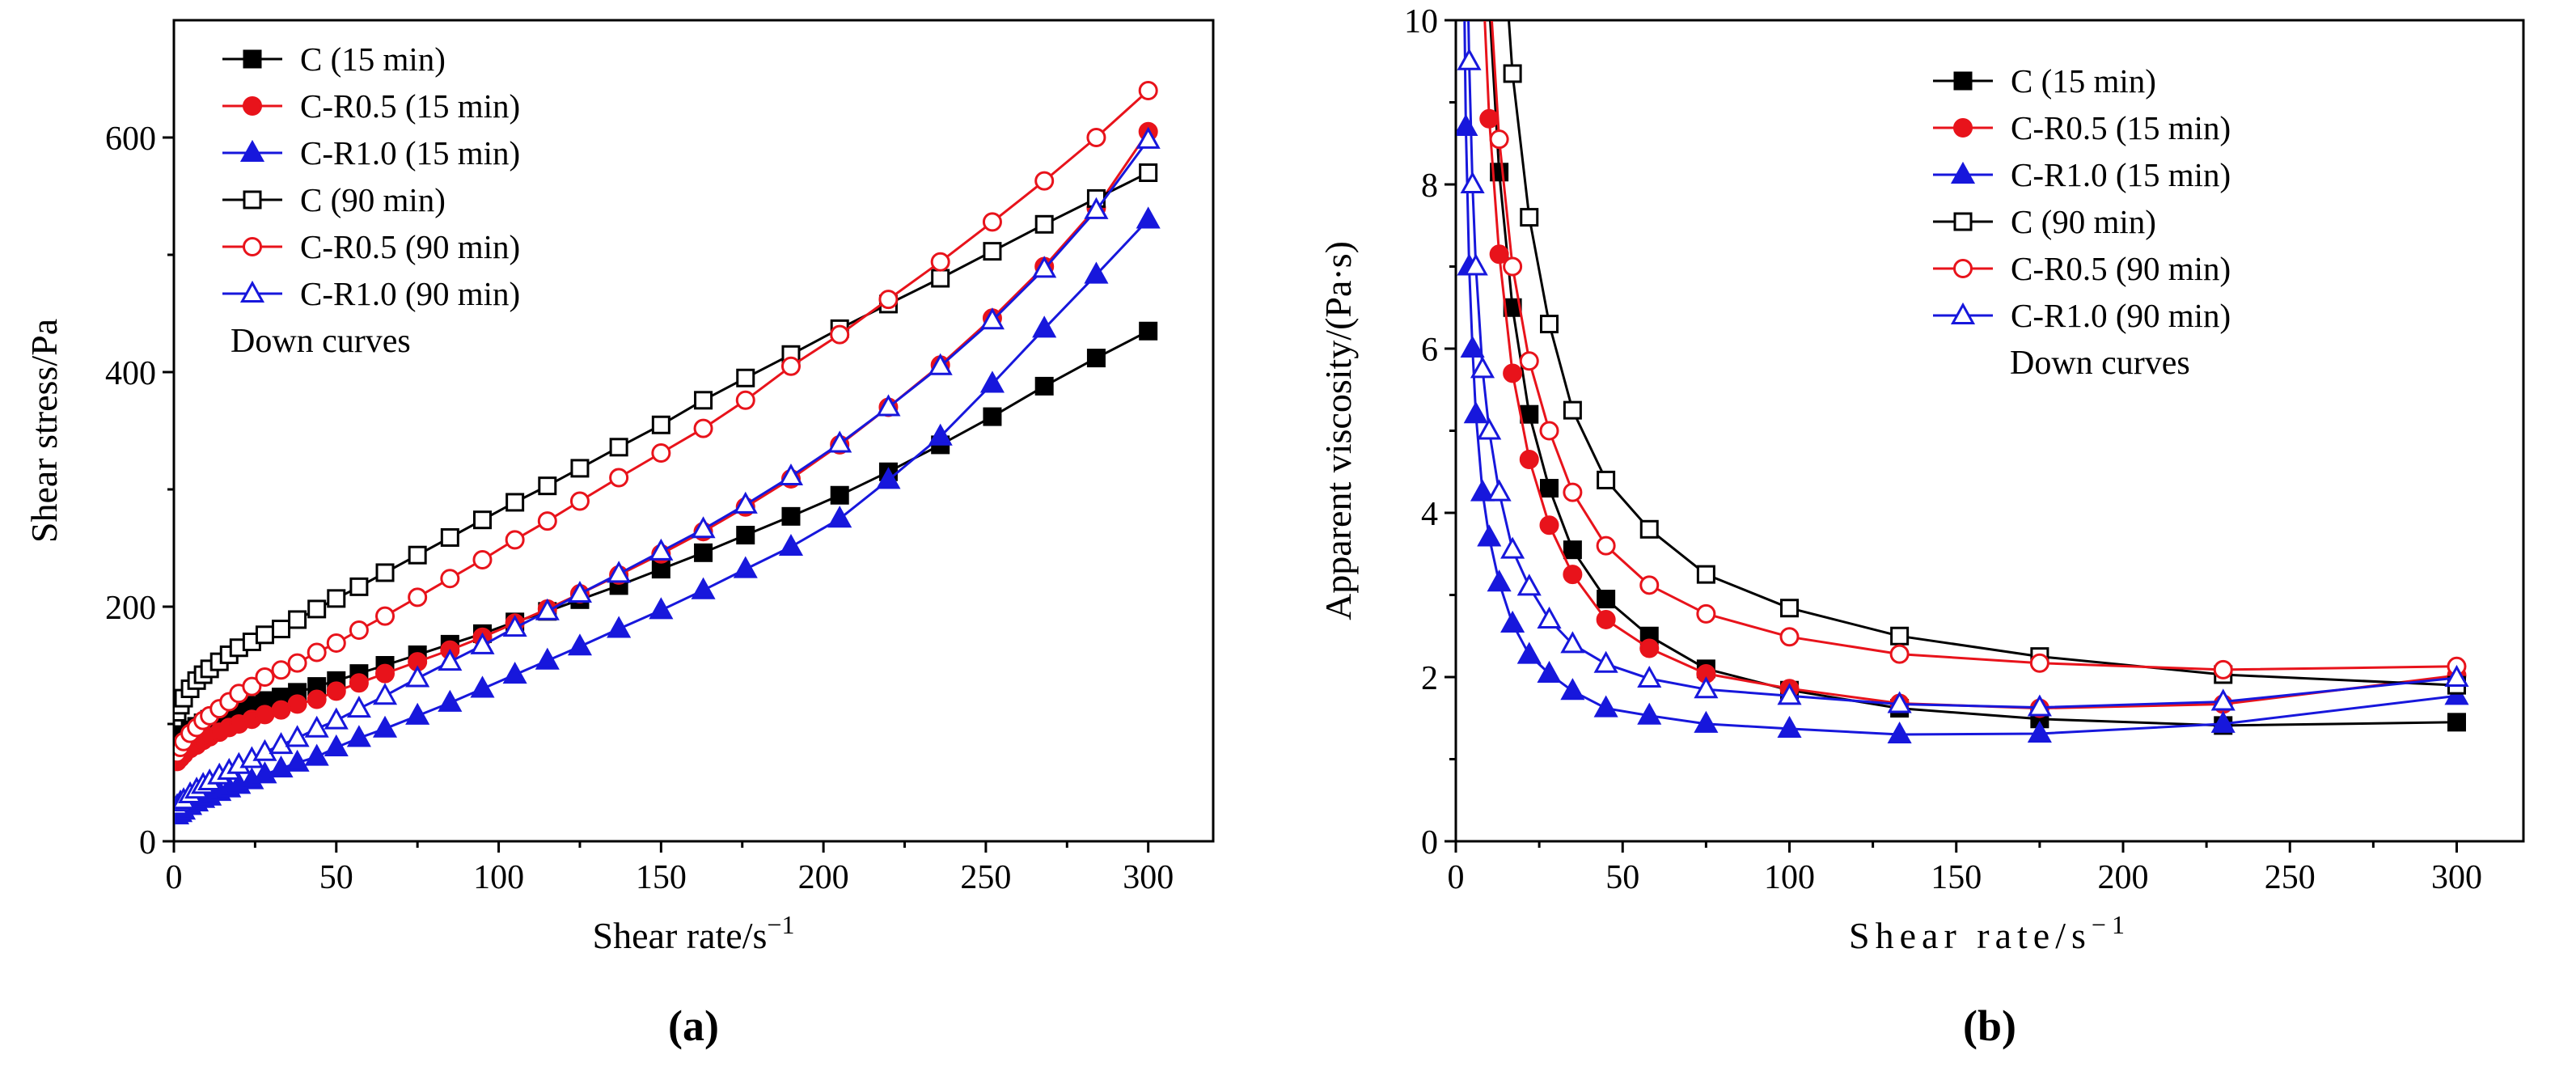  I want to click on panel-a-label: (a), so click(694, 1026).